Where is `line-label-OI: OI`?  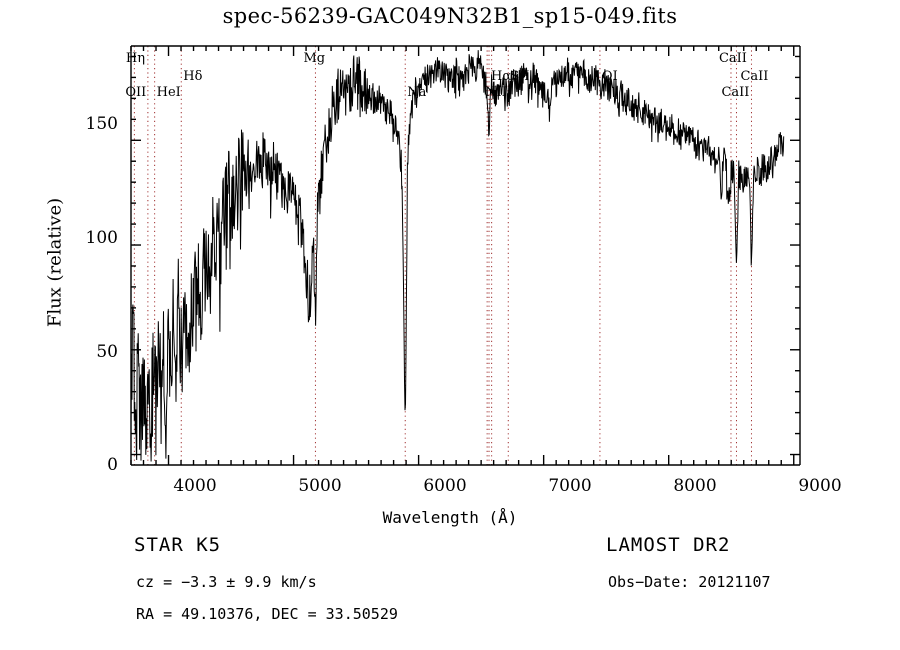
line-label-OI: OI is located at coordinates (609, 76).